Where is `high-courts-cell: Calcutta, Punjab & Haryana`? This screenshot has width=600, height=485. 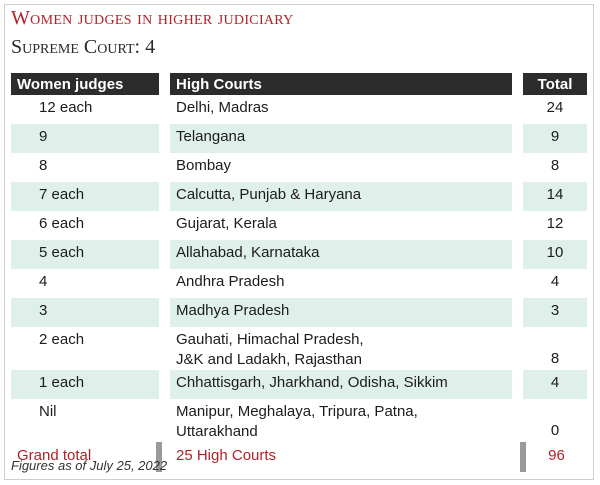 high-courts-cell: Calcutta, Punjab & Haryana is located at coordinates (341, 196).